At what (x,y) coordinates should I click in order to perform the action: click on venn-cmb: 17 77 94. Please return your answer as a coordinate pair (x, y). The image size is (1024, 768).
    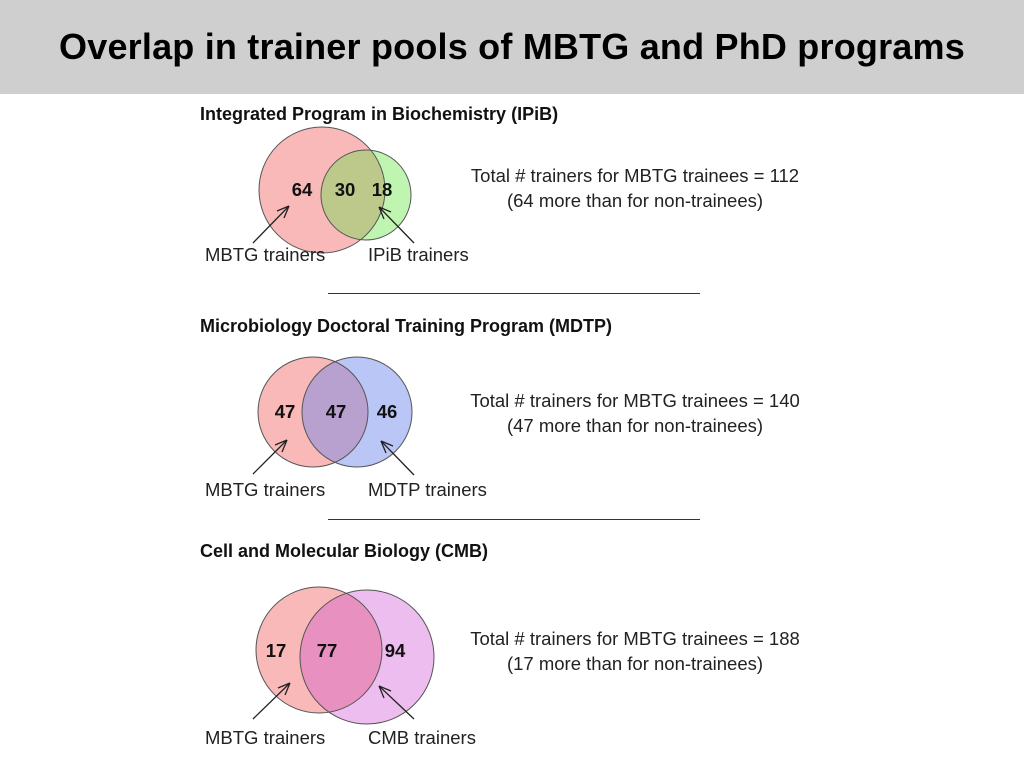
    Looking at the image, I should click on (343, 655).